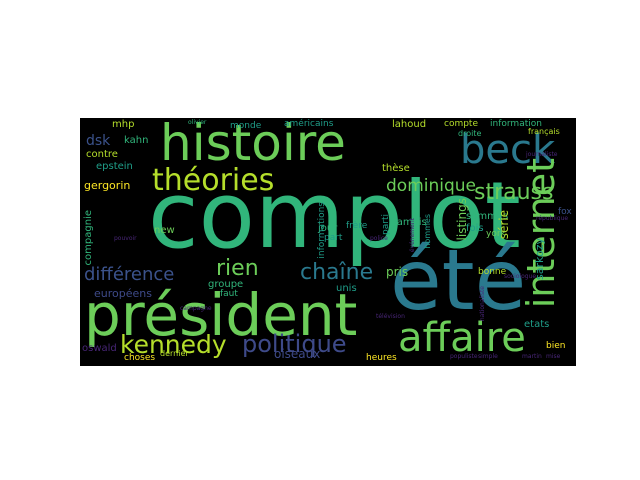 Image resolution: width=640 pixels, height=480 pixels. Describe the element at coordinates (346, 288) in the screenshot. I see `word-unis: unis` at that location.